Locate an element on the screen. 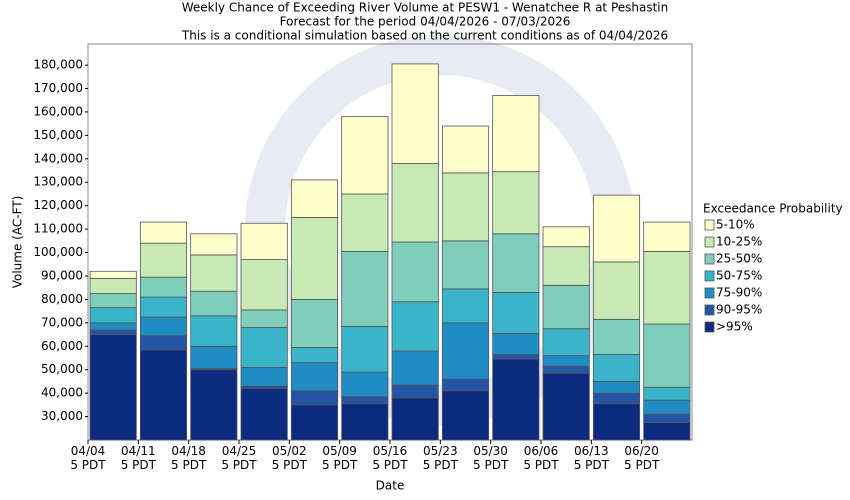  x-tick-label: 04/04 5 PDT is located at coordinates (88, 458).